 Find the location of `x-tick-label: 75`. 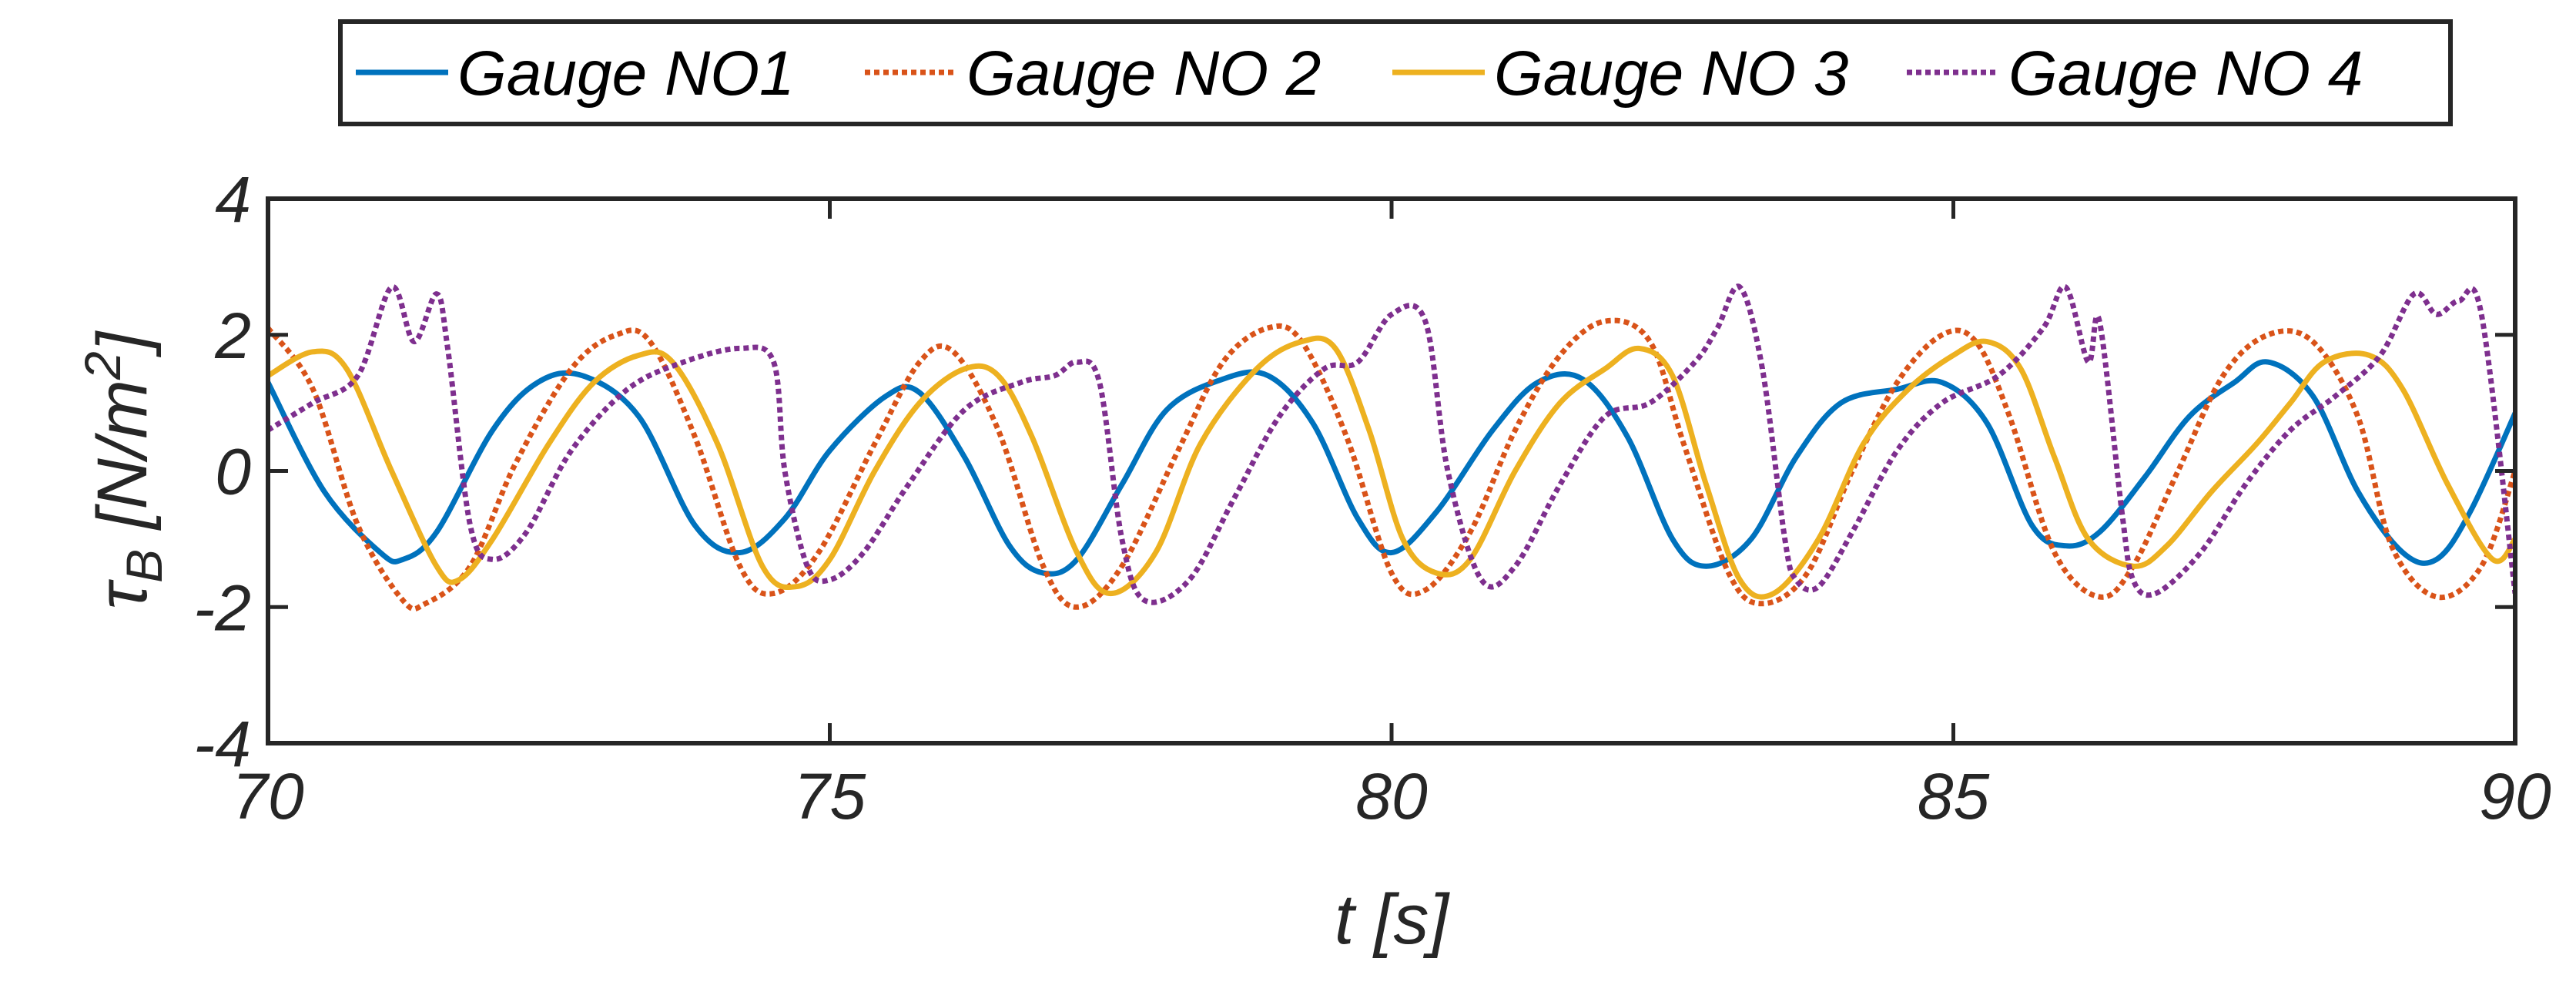

x-tick-label: 75 is located at coordinates (830, 796).